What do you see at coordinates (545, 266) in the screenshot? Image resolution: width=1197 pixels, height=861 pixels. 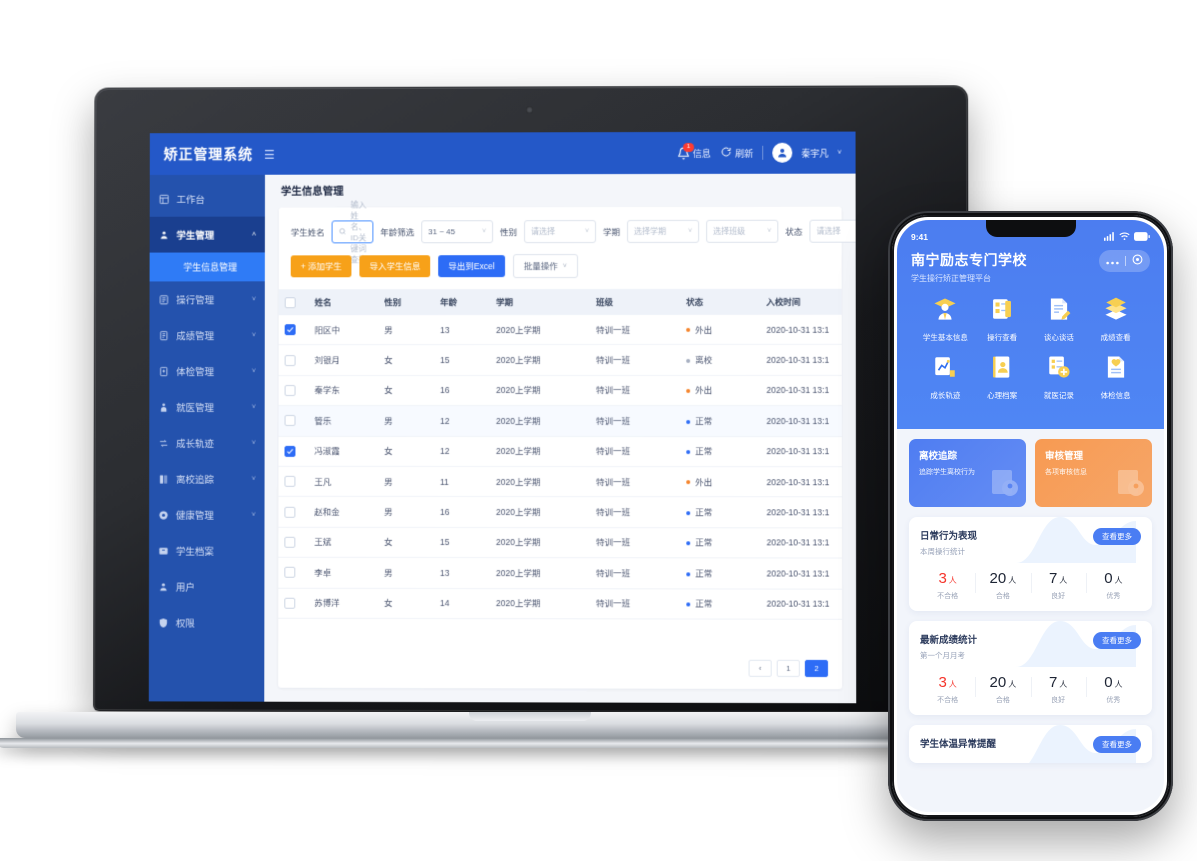 I see `batch-operation-button: 批量操作 ˅` at bounding box center [545, 266].